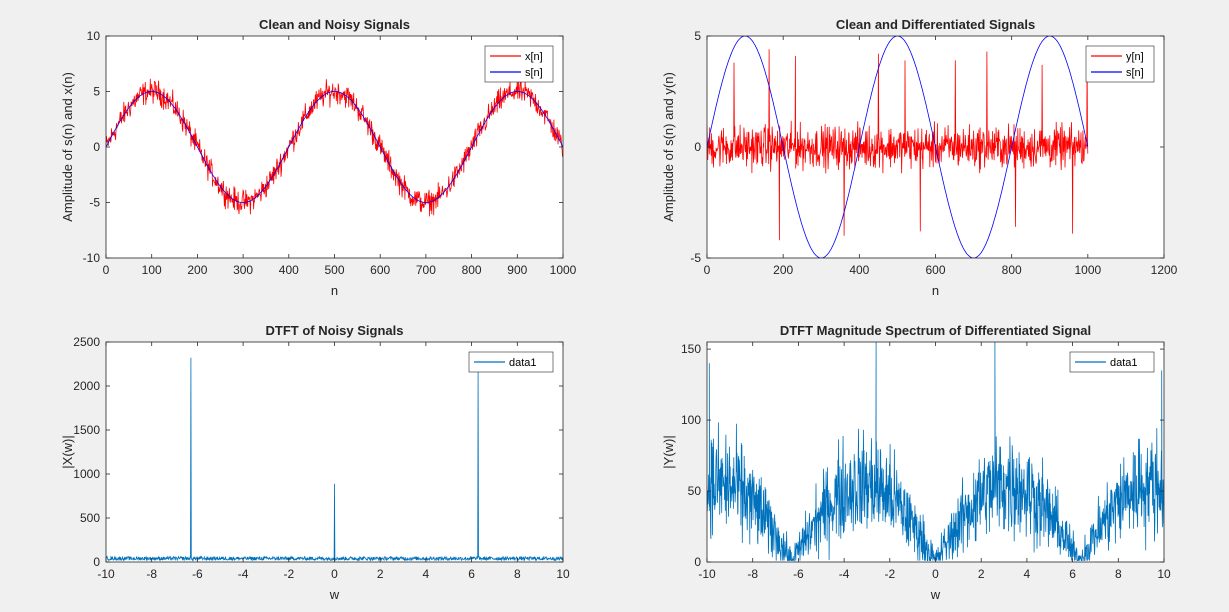 The width and height of the screenshot is (1229, 612). I want to click on series-line-data1, so click(334, 459).